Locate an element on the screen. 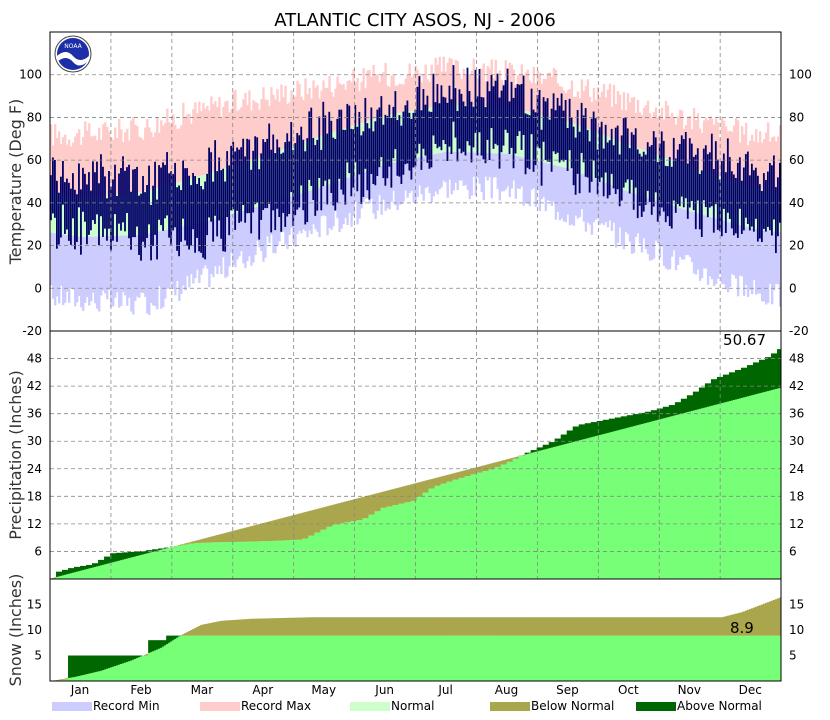 The height and width of the screenshot is (720, 830). legend-label: Above Normal is located at coordinates (719, 706).